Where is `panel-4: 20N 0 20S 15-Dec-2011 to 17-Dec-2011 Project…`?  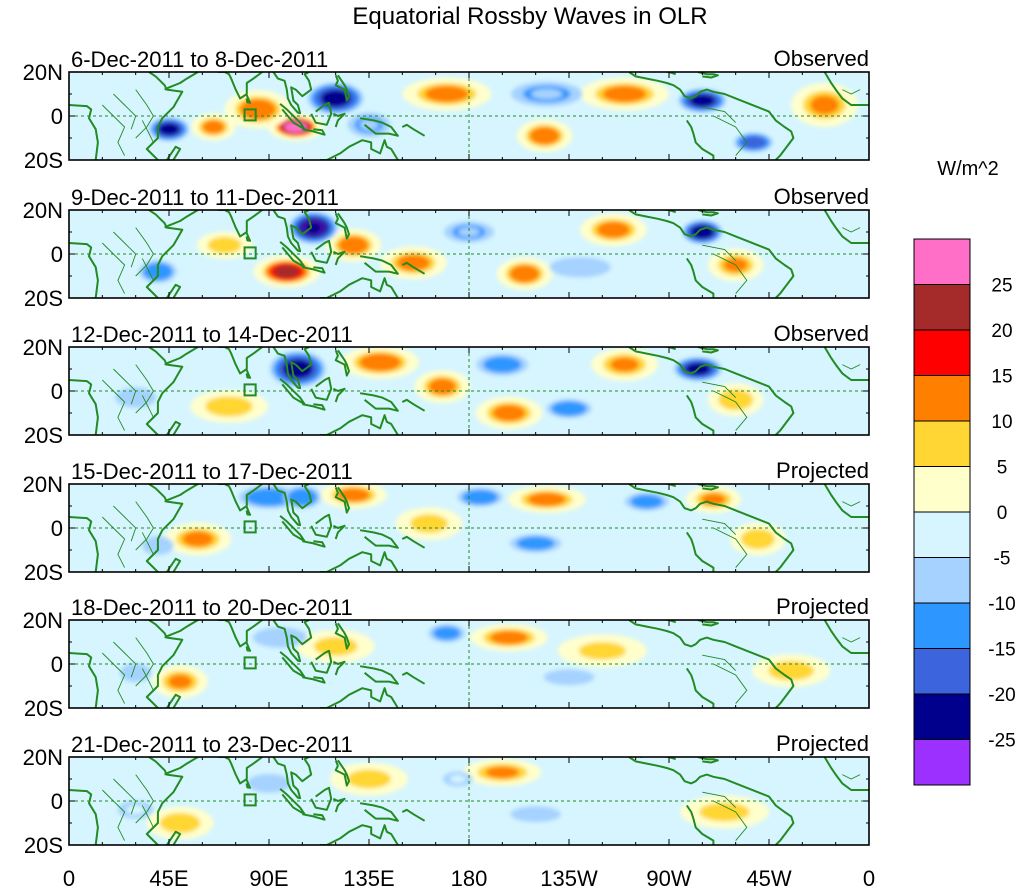 panel-4: 20N 0 20S 15-Dec-2011 to 17-Dec-2011 Project… is located at coordinates (446, 521).